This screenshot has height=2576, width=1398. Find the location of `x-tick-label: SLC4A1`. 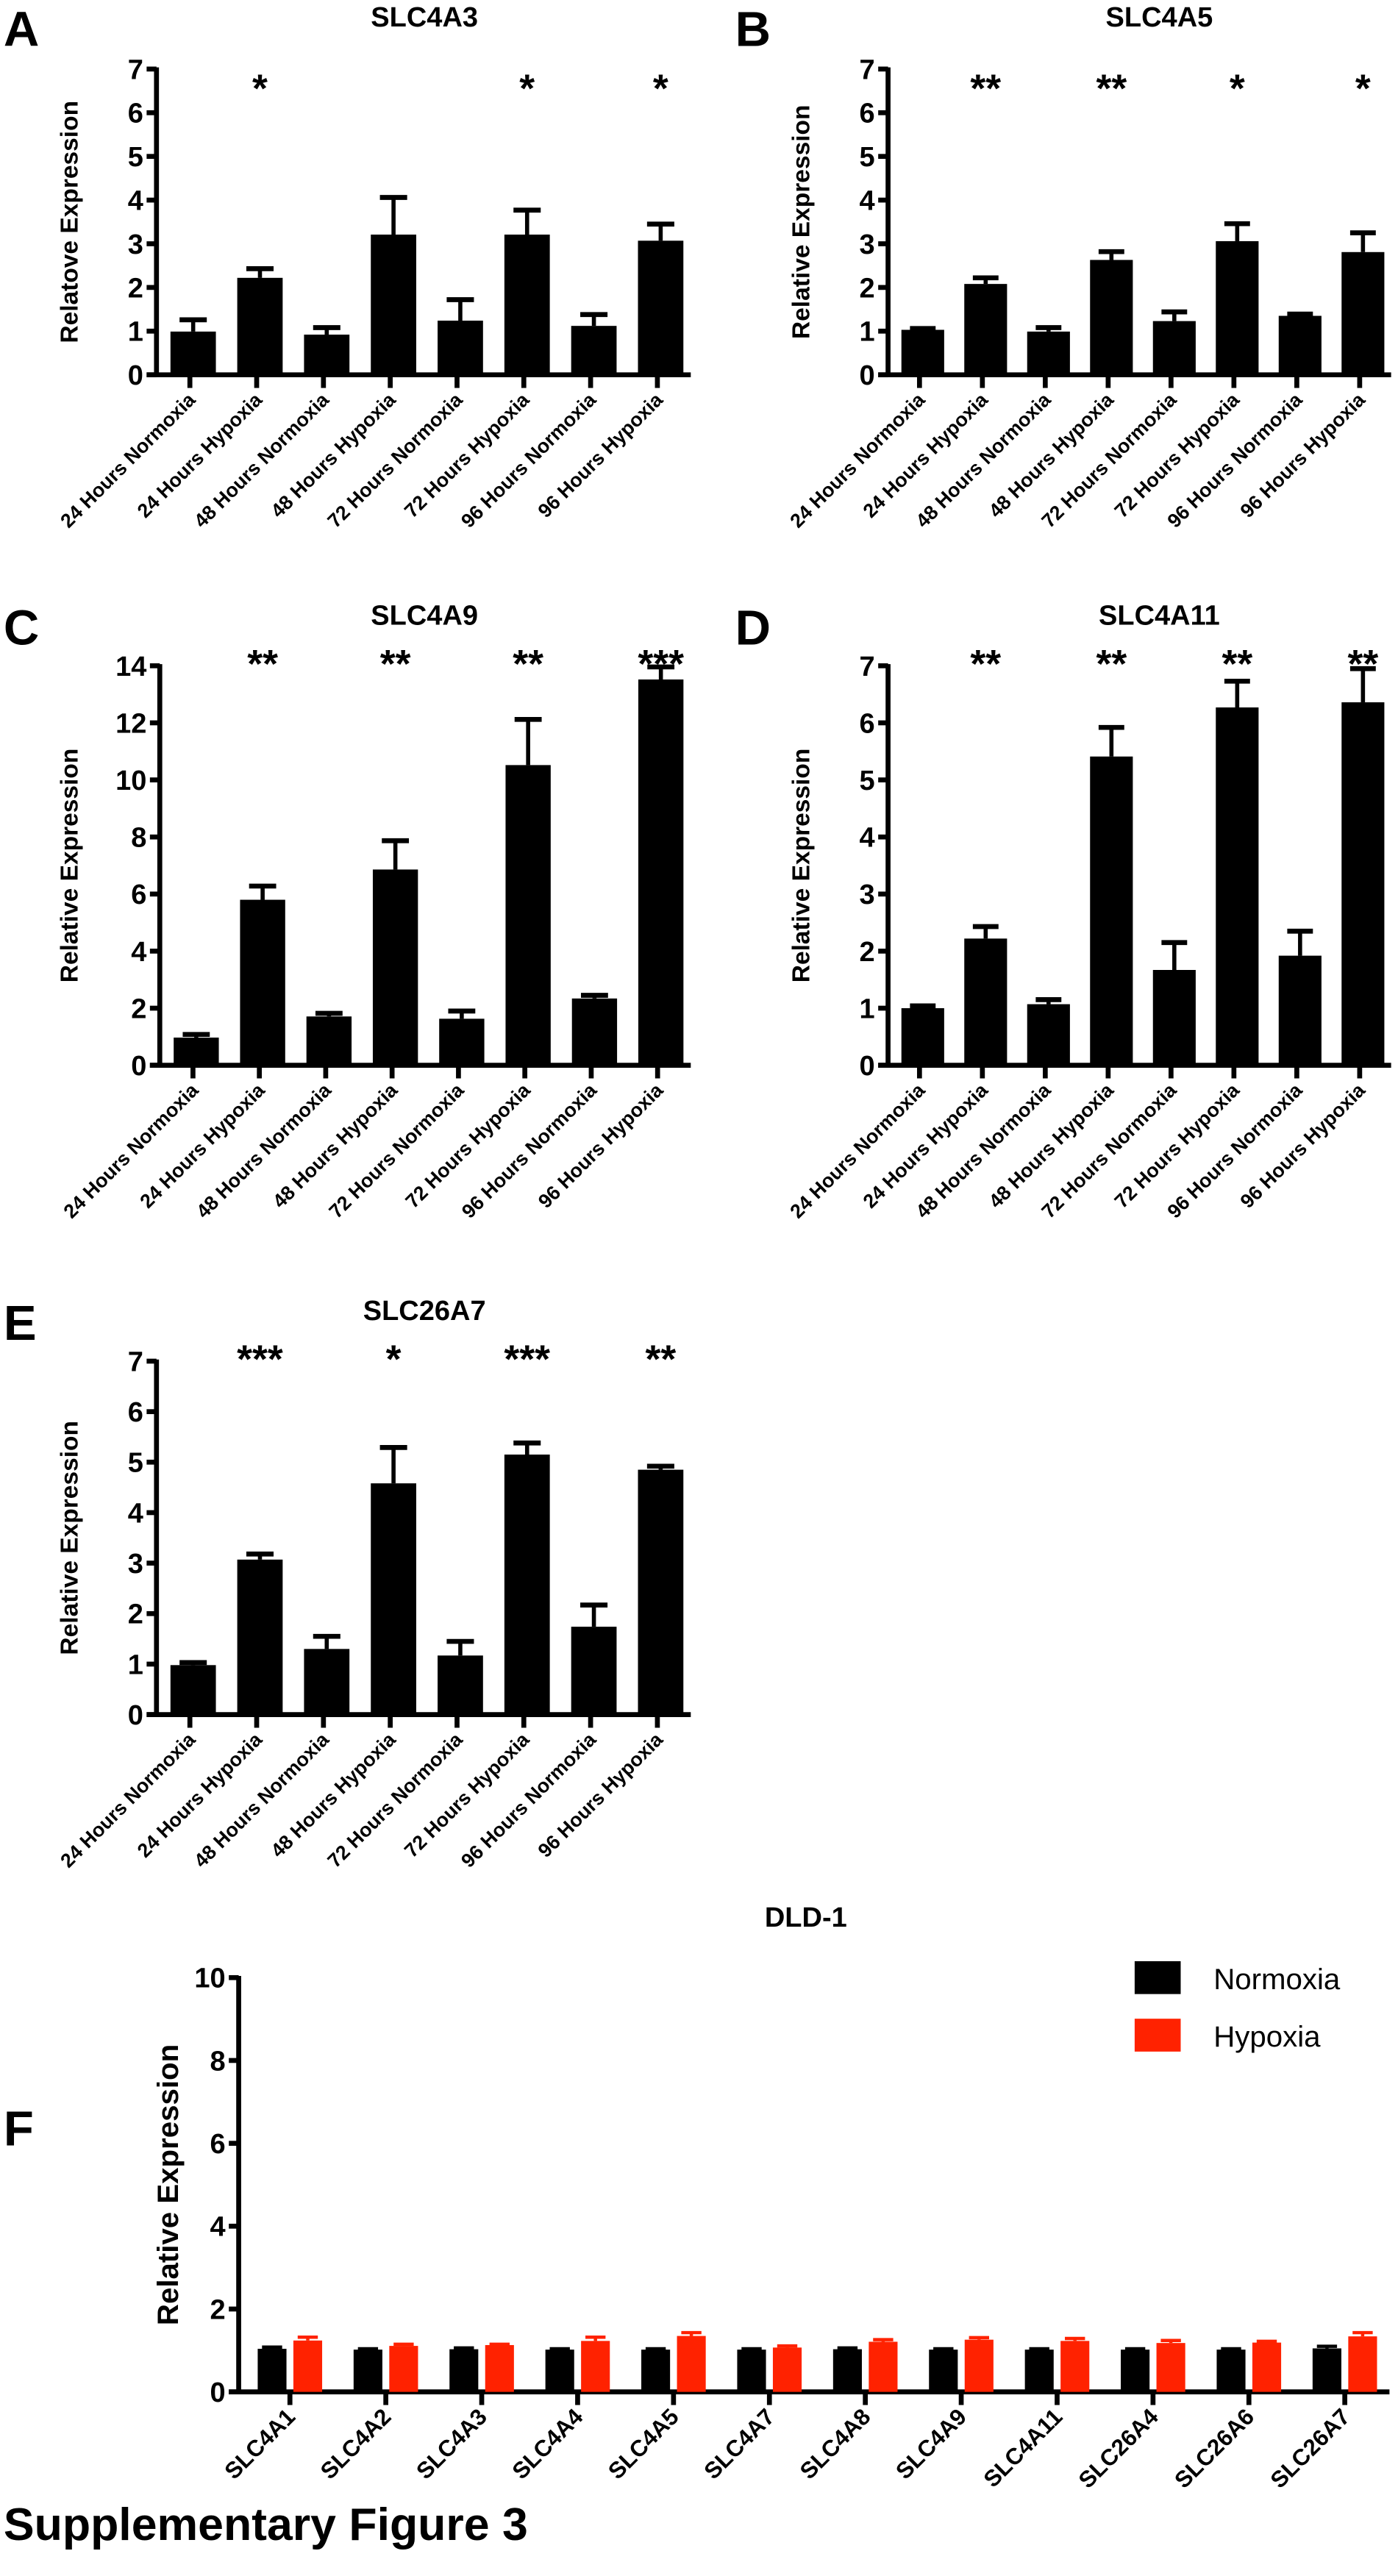

x-tick-label: SLC4A1 is located at coordinates (260, 2444).